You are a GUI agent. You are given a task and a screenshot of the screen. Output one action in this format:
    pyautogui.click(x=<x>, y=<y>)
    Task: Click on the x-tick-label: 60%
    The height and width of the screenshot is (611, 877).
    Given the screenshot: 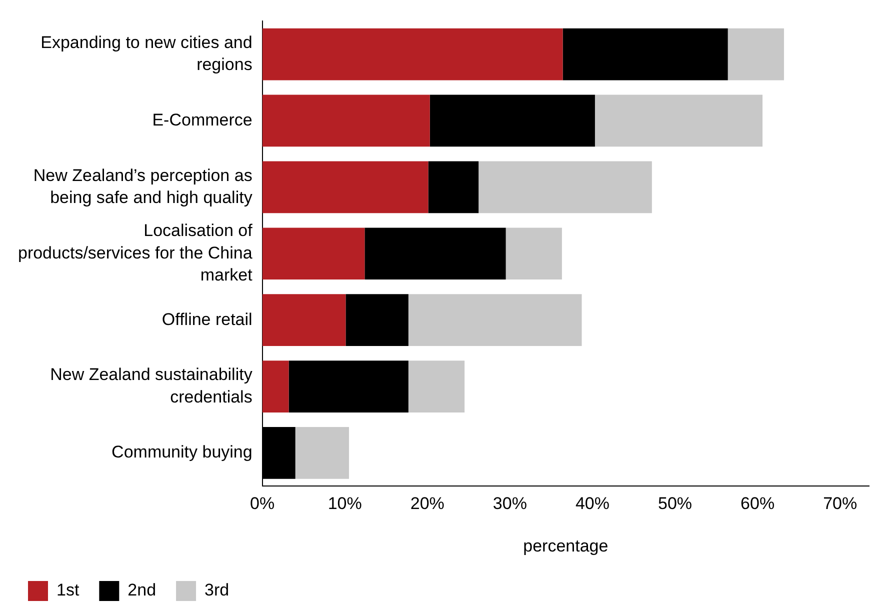 What is the action you would take?
    pyautogui.click(x=757, y=504)
    